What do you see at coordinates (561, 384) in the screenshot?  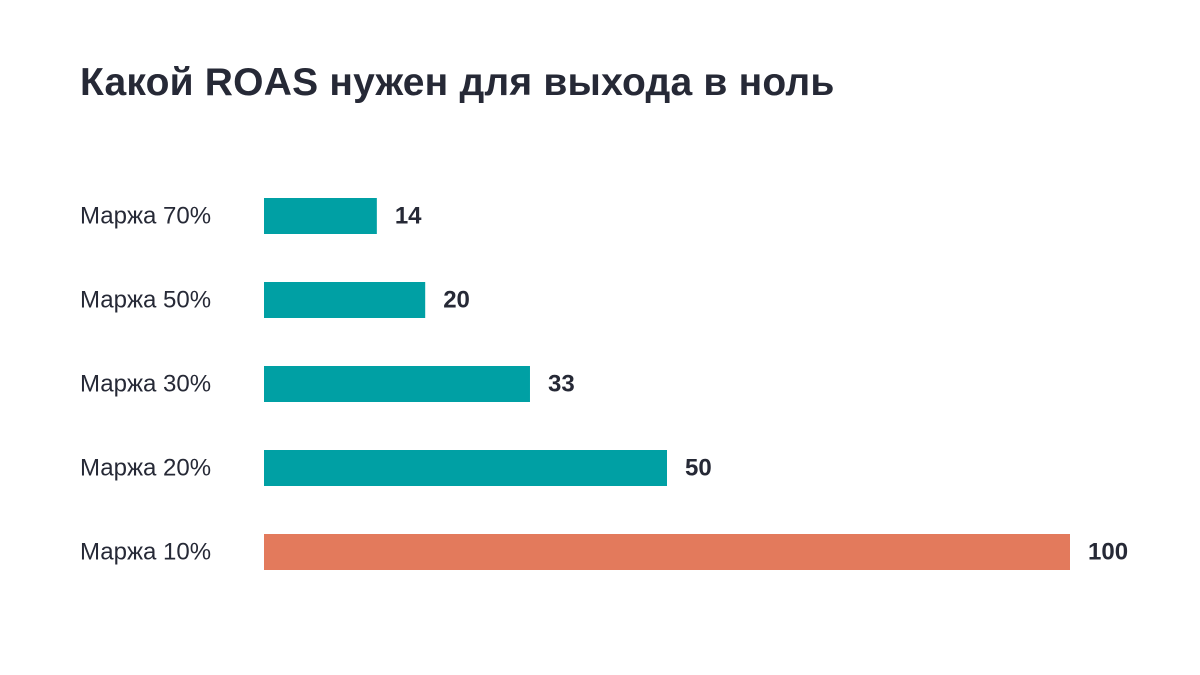 I see `value-label: 33` at bounding box center [561, 384].